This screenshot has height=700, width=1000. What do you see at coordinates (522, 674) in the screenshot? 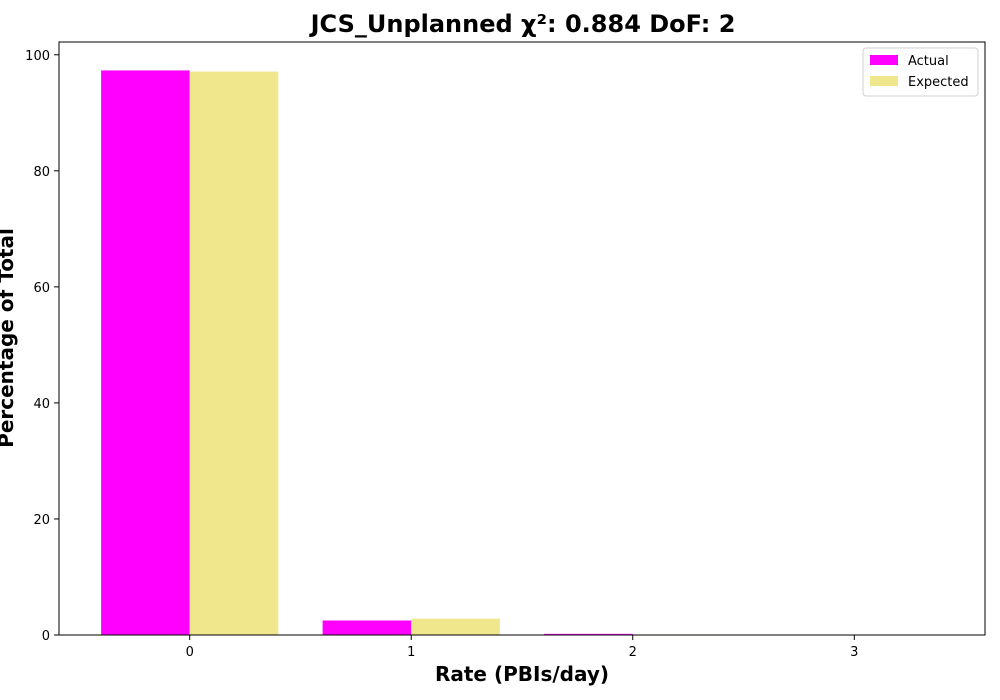
I see `x-axis-title: Rate (PBIs/day)` at bounding box center [522, 674].